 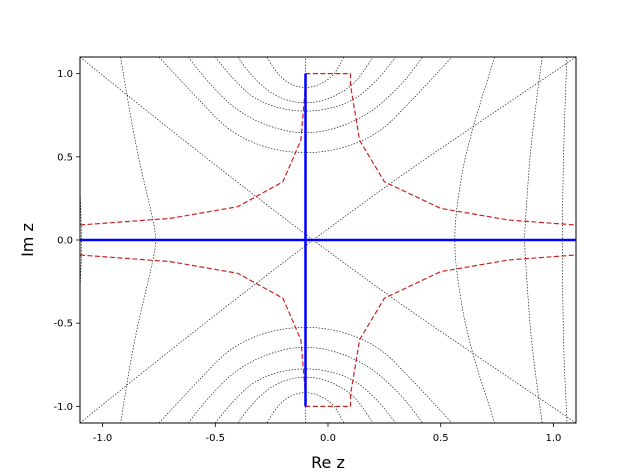 I want to click on x-tick-label: 1.0, so click(x=554, y=438).